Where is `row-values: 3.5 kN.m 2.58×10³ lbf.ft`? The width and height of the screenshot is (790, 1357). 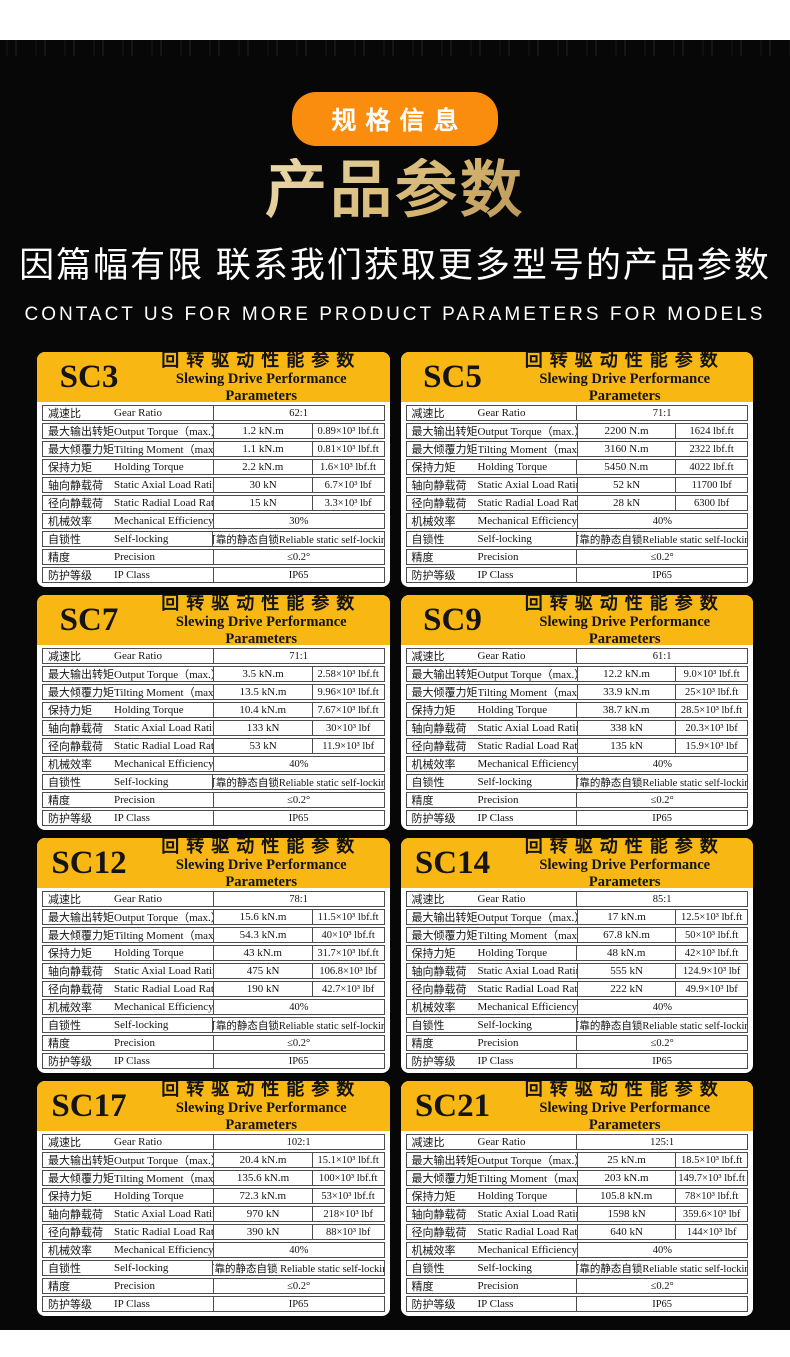
row-values: 3.5 kN.m 2.58×10³ lbf.ft is located at coordinates (298, 674).